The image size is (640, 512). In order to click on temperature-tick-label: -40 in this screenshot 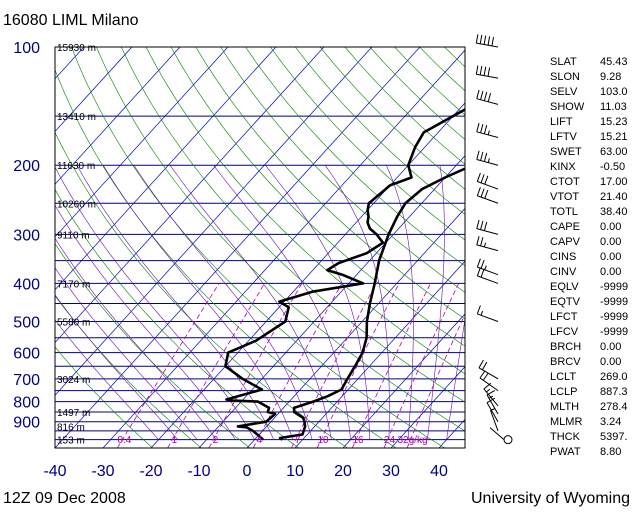, I will do `click(54, 471)`.